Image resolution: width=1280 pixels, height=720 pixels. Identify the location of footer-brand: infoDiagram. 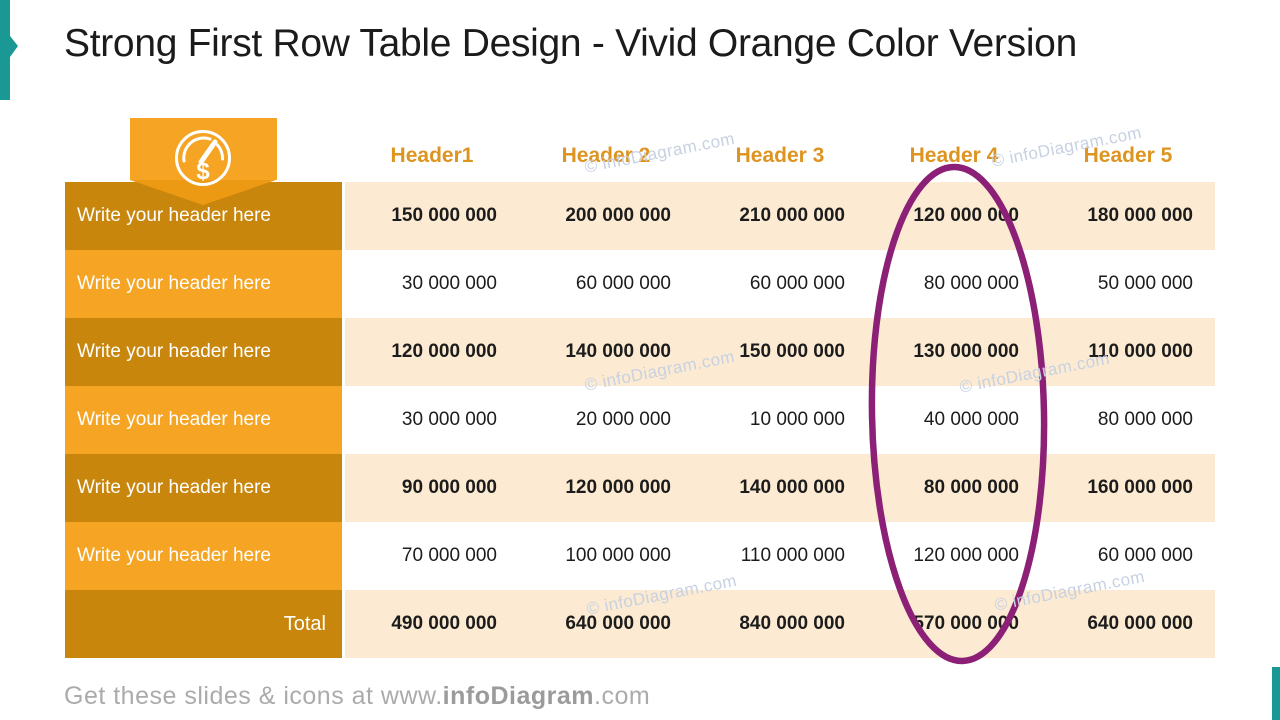
(518, 696).